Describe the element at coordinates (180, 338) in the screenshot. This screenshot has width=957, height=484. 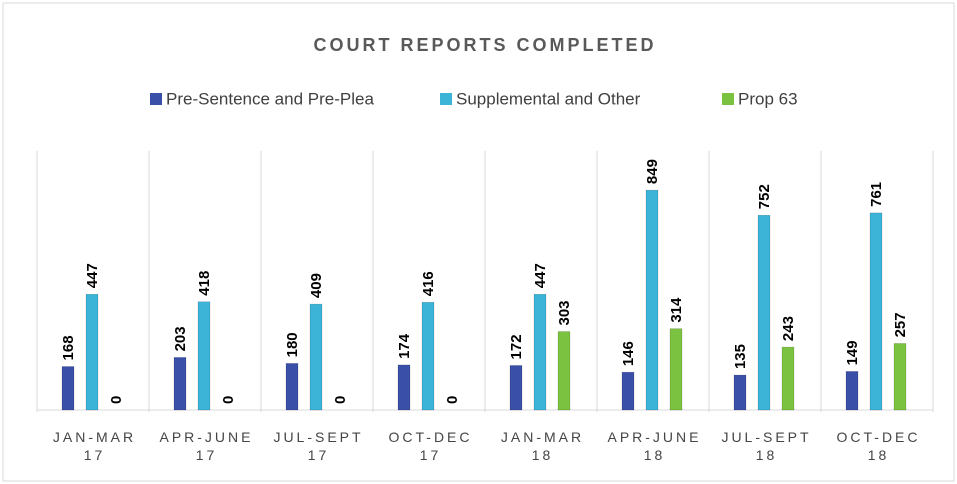
I see `data-label: 203` at that location.